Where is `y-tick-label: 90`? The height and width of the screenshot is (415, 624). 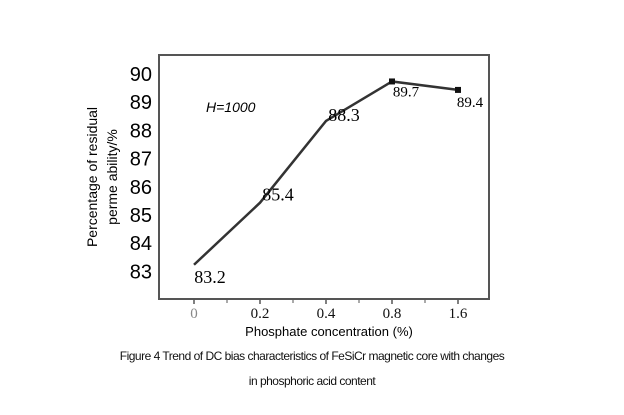
y-tick-label: 90 is located at coordinates (141, 75).